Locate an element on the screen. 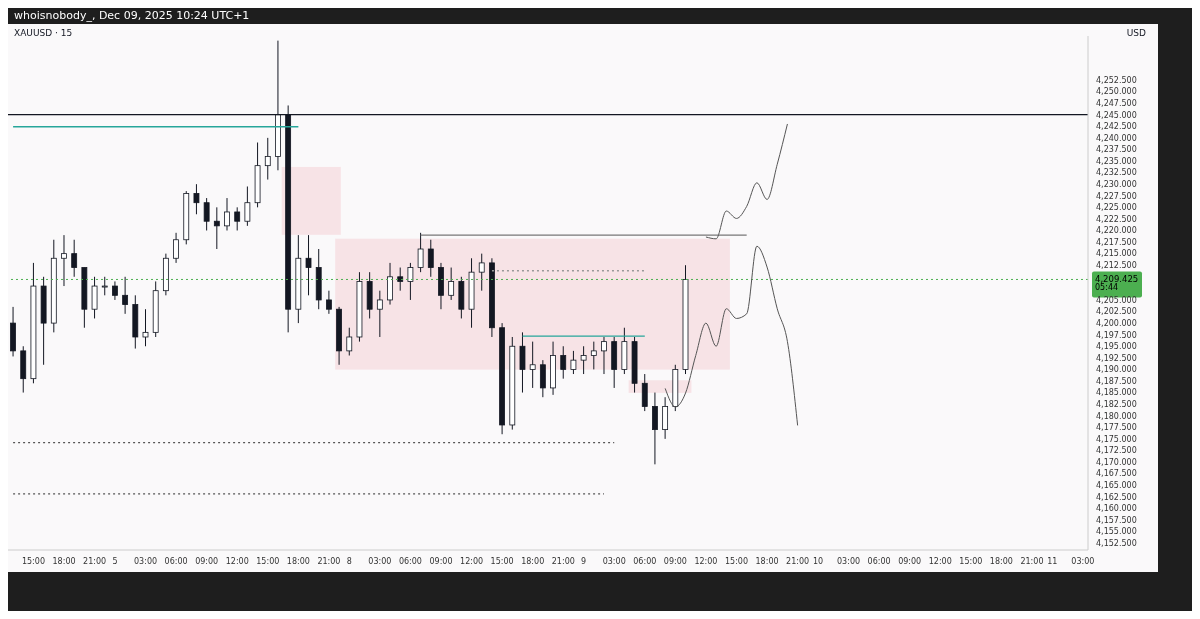 The width and height of the screenshot is (1200, 619). y-tick-label: 4,222.500 is located at coordinates (1116, 219).